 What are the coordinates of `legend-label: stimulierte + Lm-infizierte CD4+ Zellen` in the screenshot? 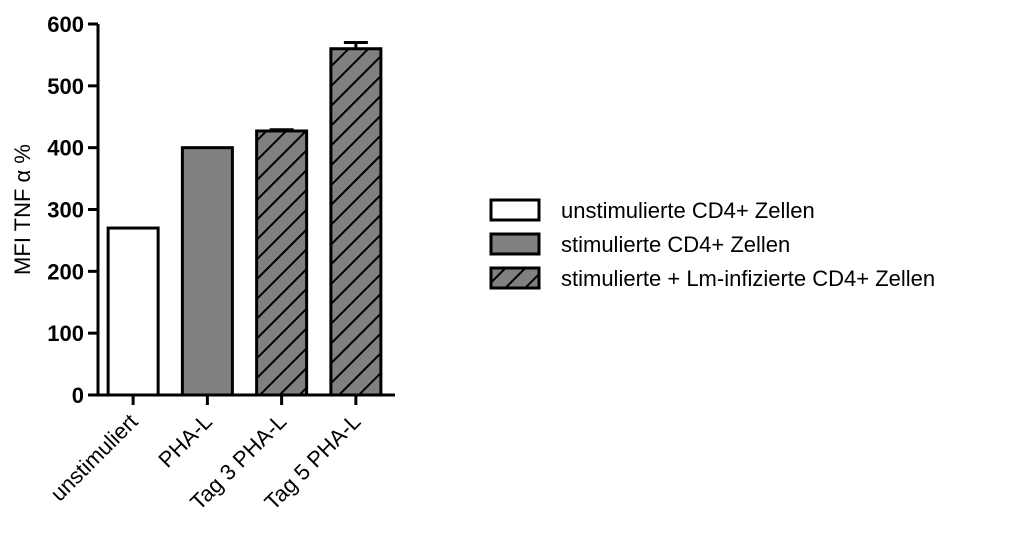 It's located at (748, 278).